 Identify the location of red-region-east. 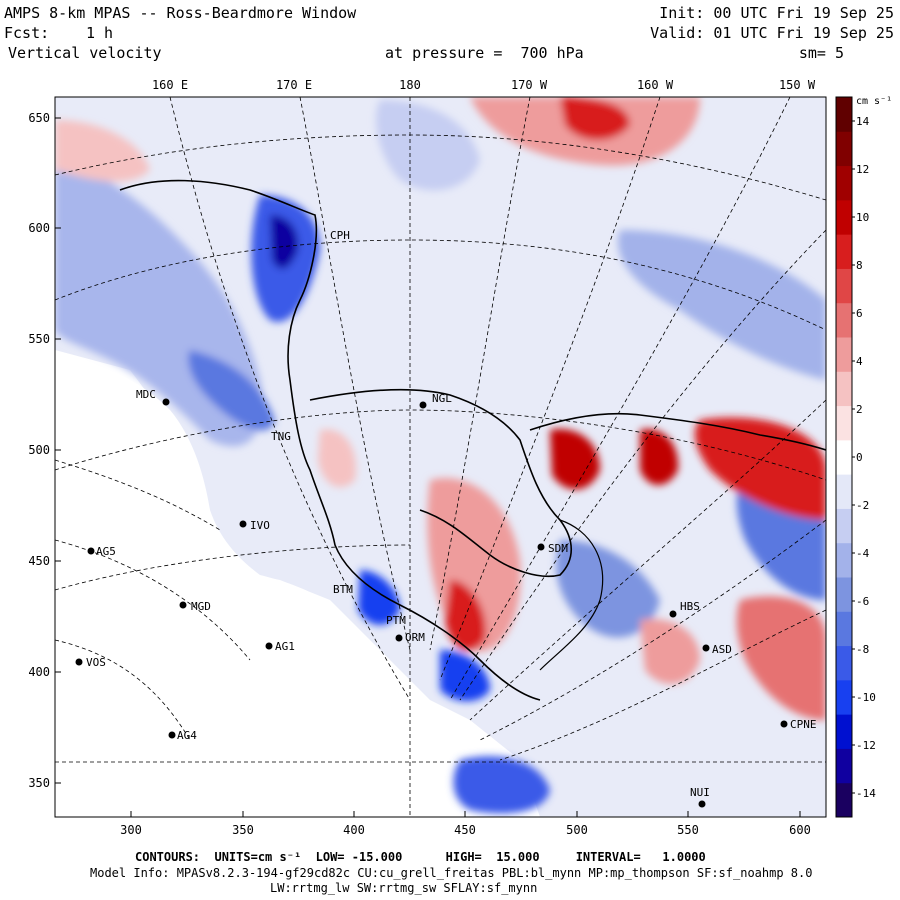
(760, 468).